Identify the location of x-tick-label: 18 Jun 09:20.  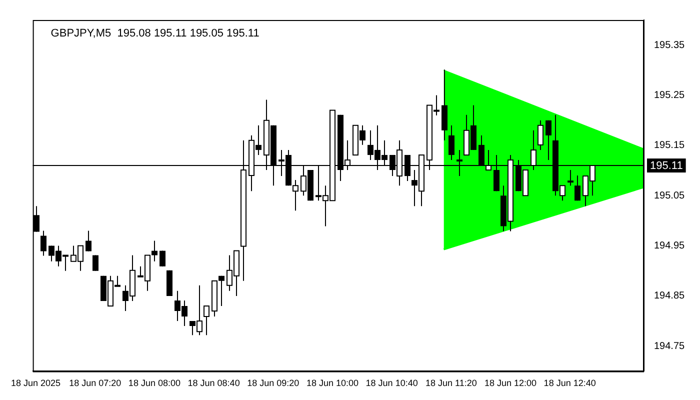
(273, 383).